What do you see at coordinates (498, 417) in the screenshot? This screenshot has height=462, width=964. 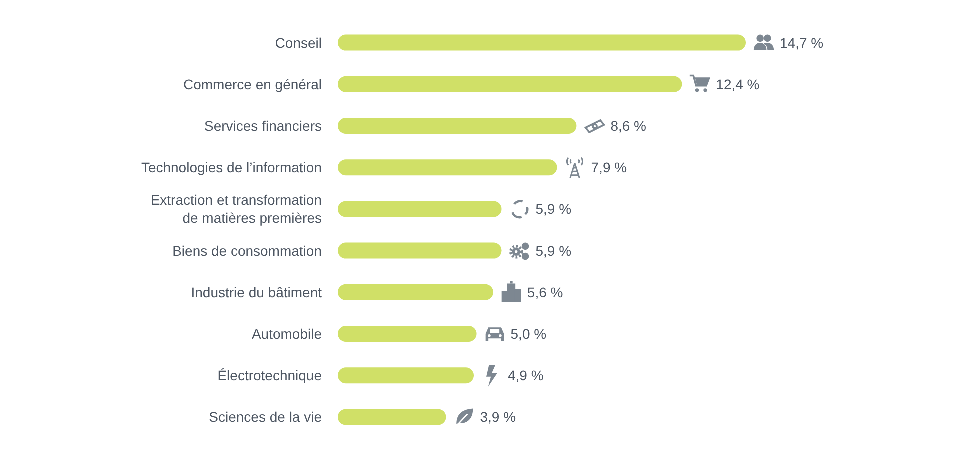 I see `data-label: 3,9 %` at bounding box center [498, 417].